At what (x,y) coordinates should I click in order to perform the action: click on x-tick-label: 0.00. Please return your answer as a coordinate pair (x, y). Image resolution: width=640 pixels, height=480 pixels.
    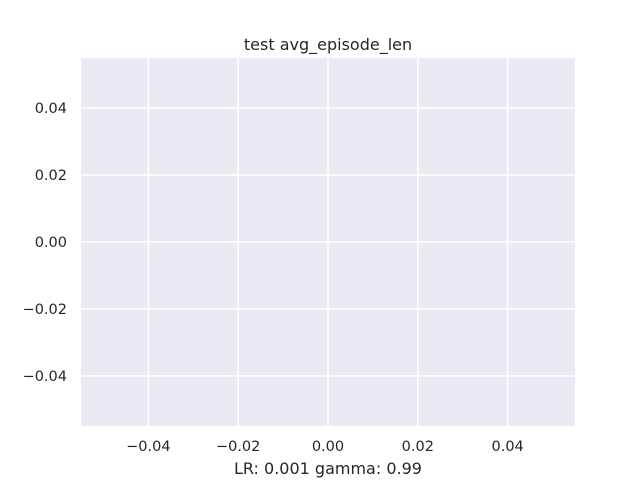
    Looking at the image, I should click on (328, 447).